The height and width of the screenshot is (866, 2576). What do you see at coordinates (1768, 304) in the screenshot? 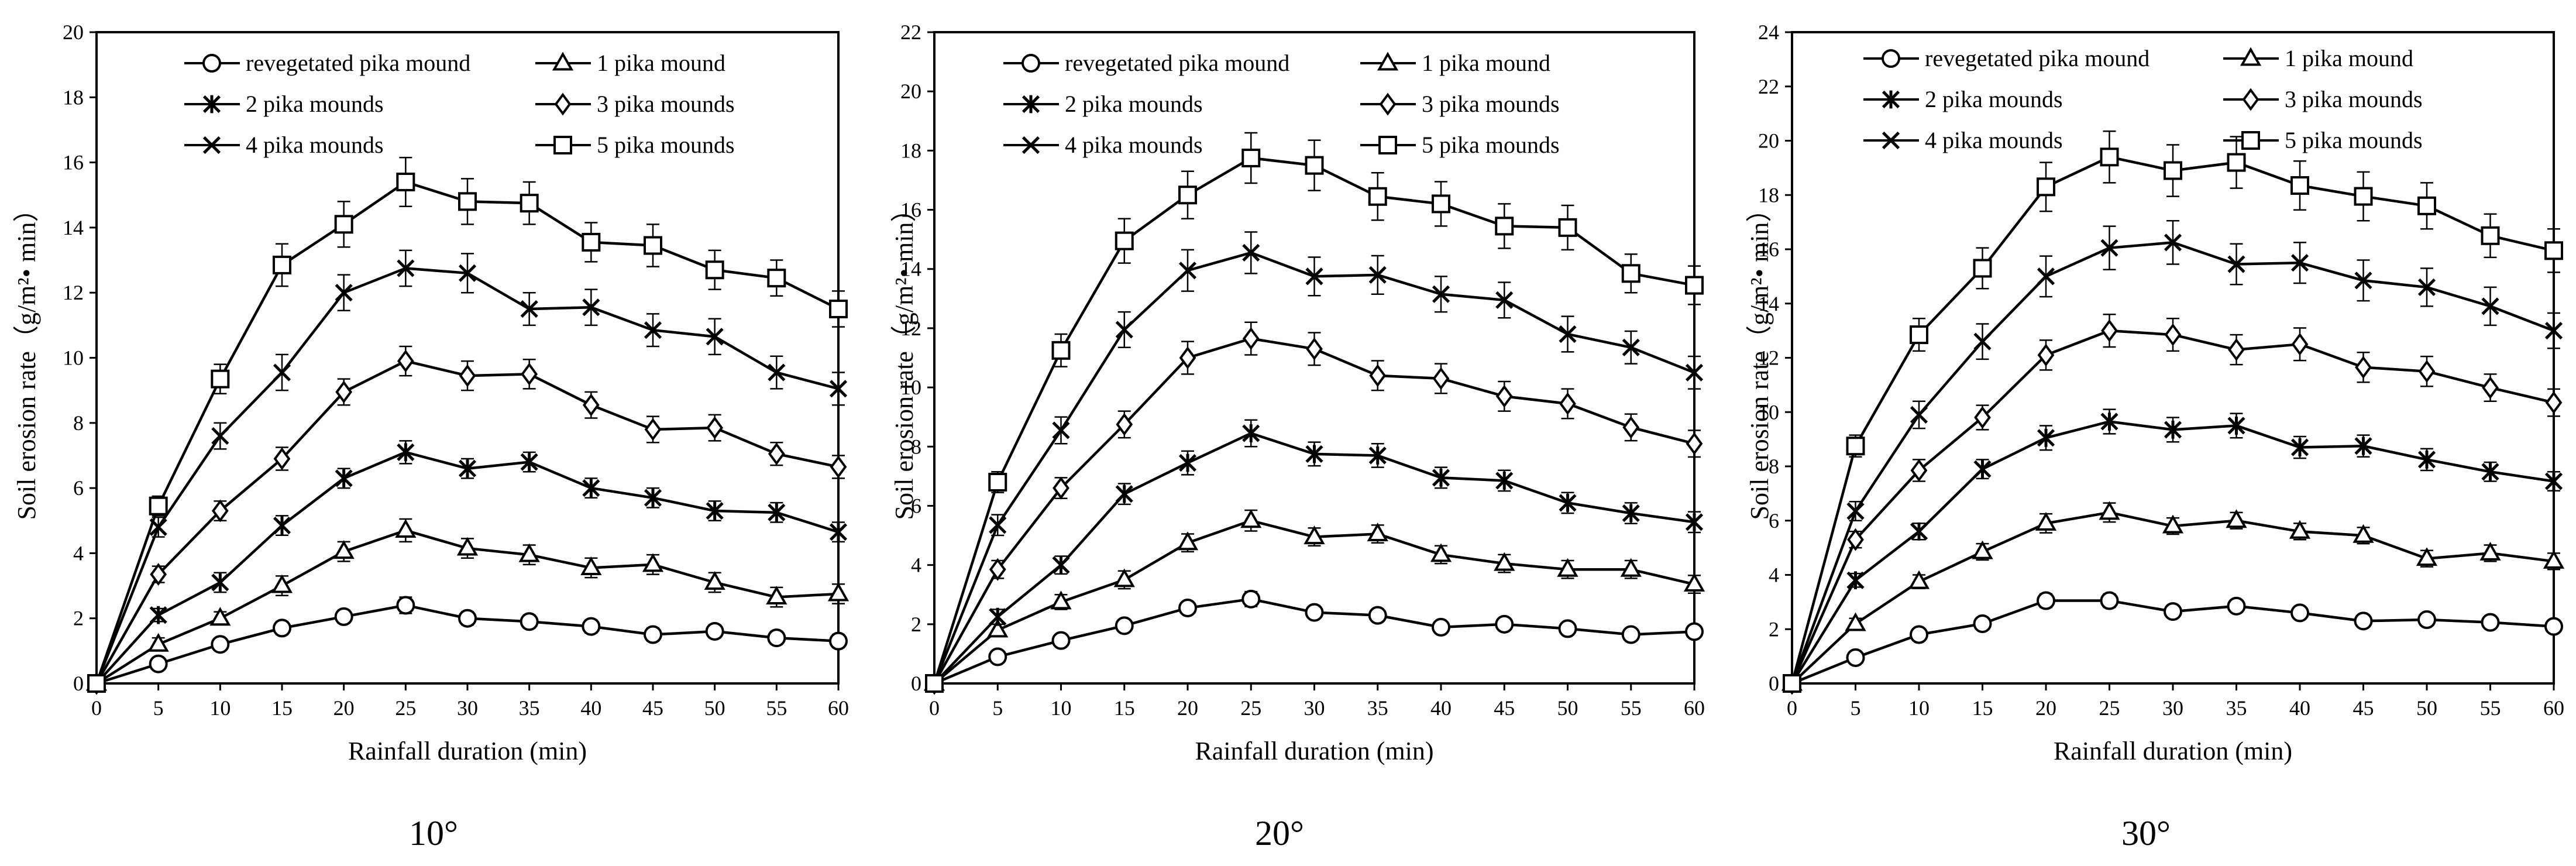
I see `y-tick-label: 14` at bounding box center [1768, 304].